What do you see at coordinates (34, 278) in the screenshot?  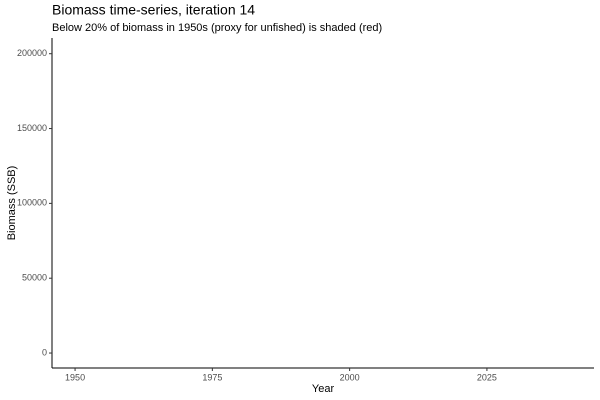 I see `y-tick-label: 50000` at bounding box center [34, 278].